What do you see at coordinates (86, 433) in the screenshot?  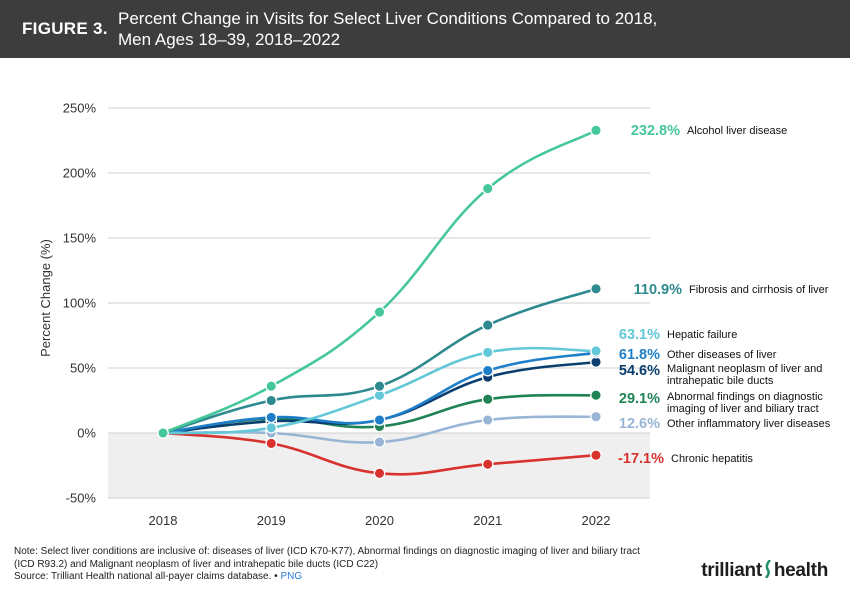 I see `y-tick-label: 0%` at bounding box center [86, 433].